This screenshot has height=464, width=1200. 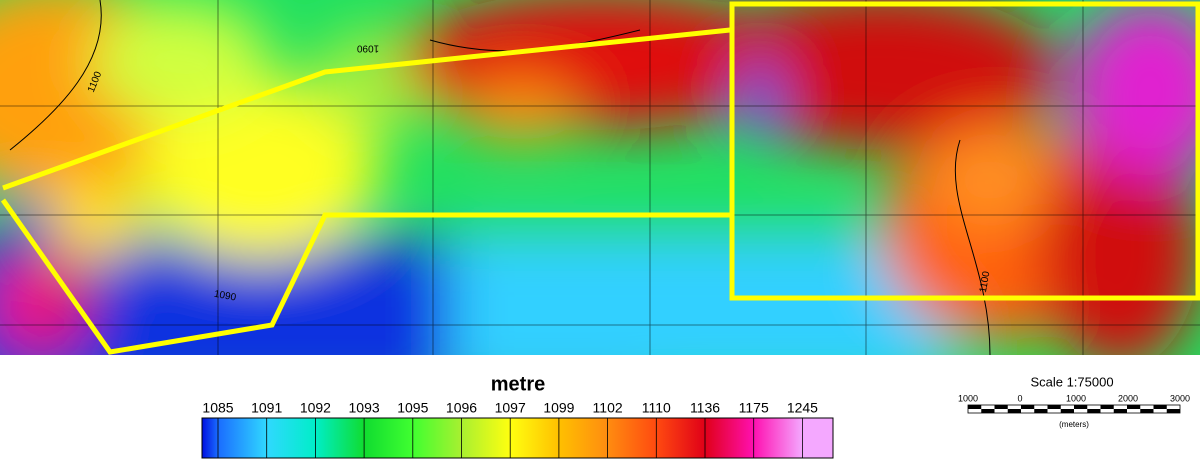 What do you see at coordinates (1128, 398) in the screenshot?
I see `scale-label: 2000` at bounding box center [1128, 398].